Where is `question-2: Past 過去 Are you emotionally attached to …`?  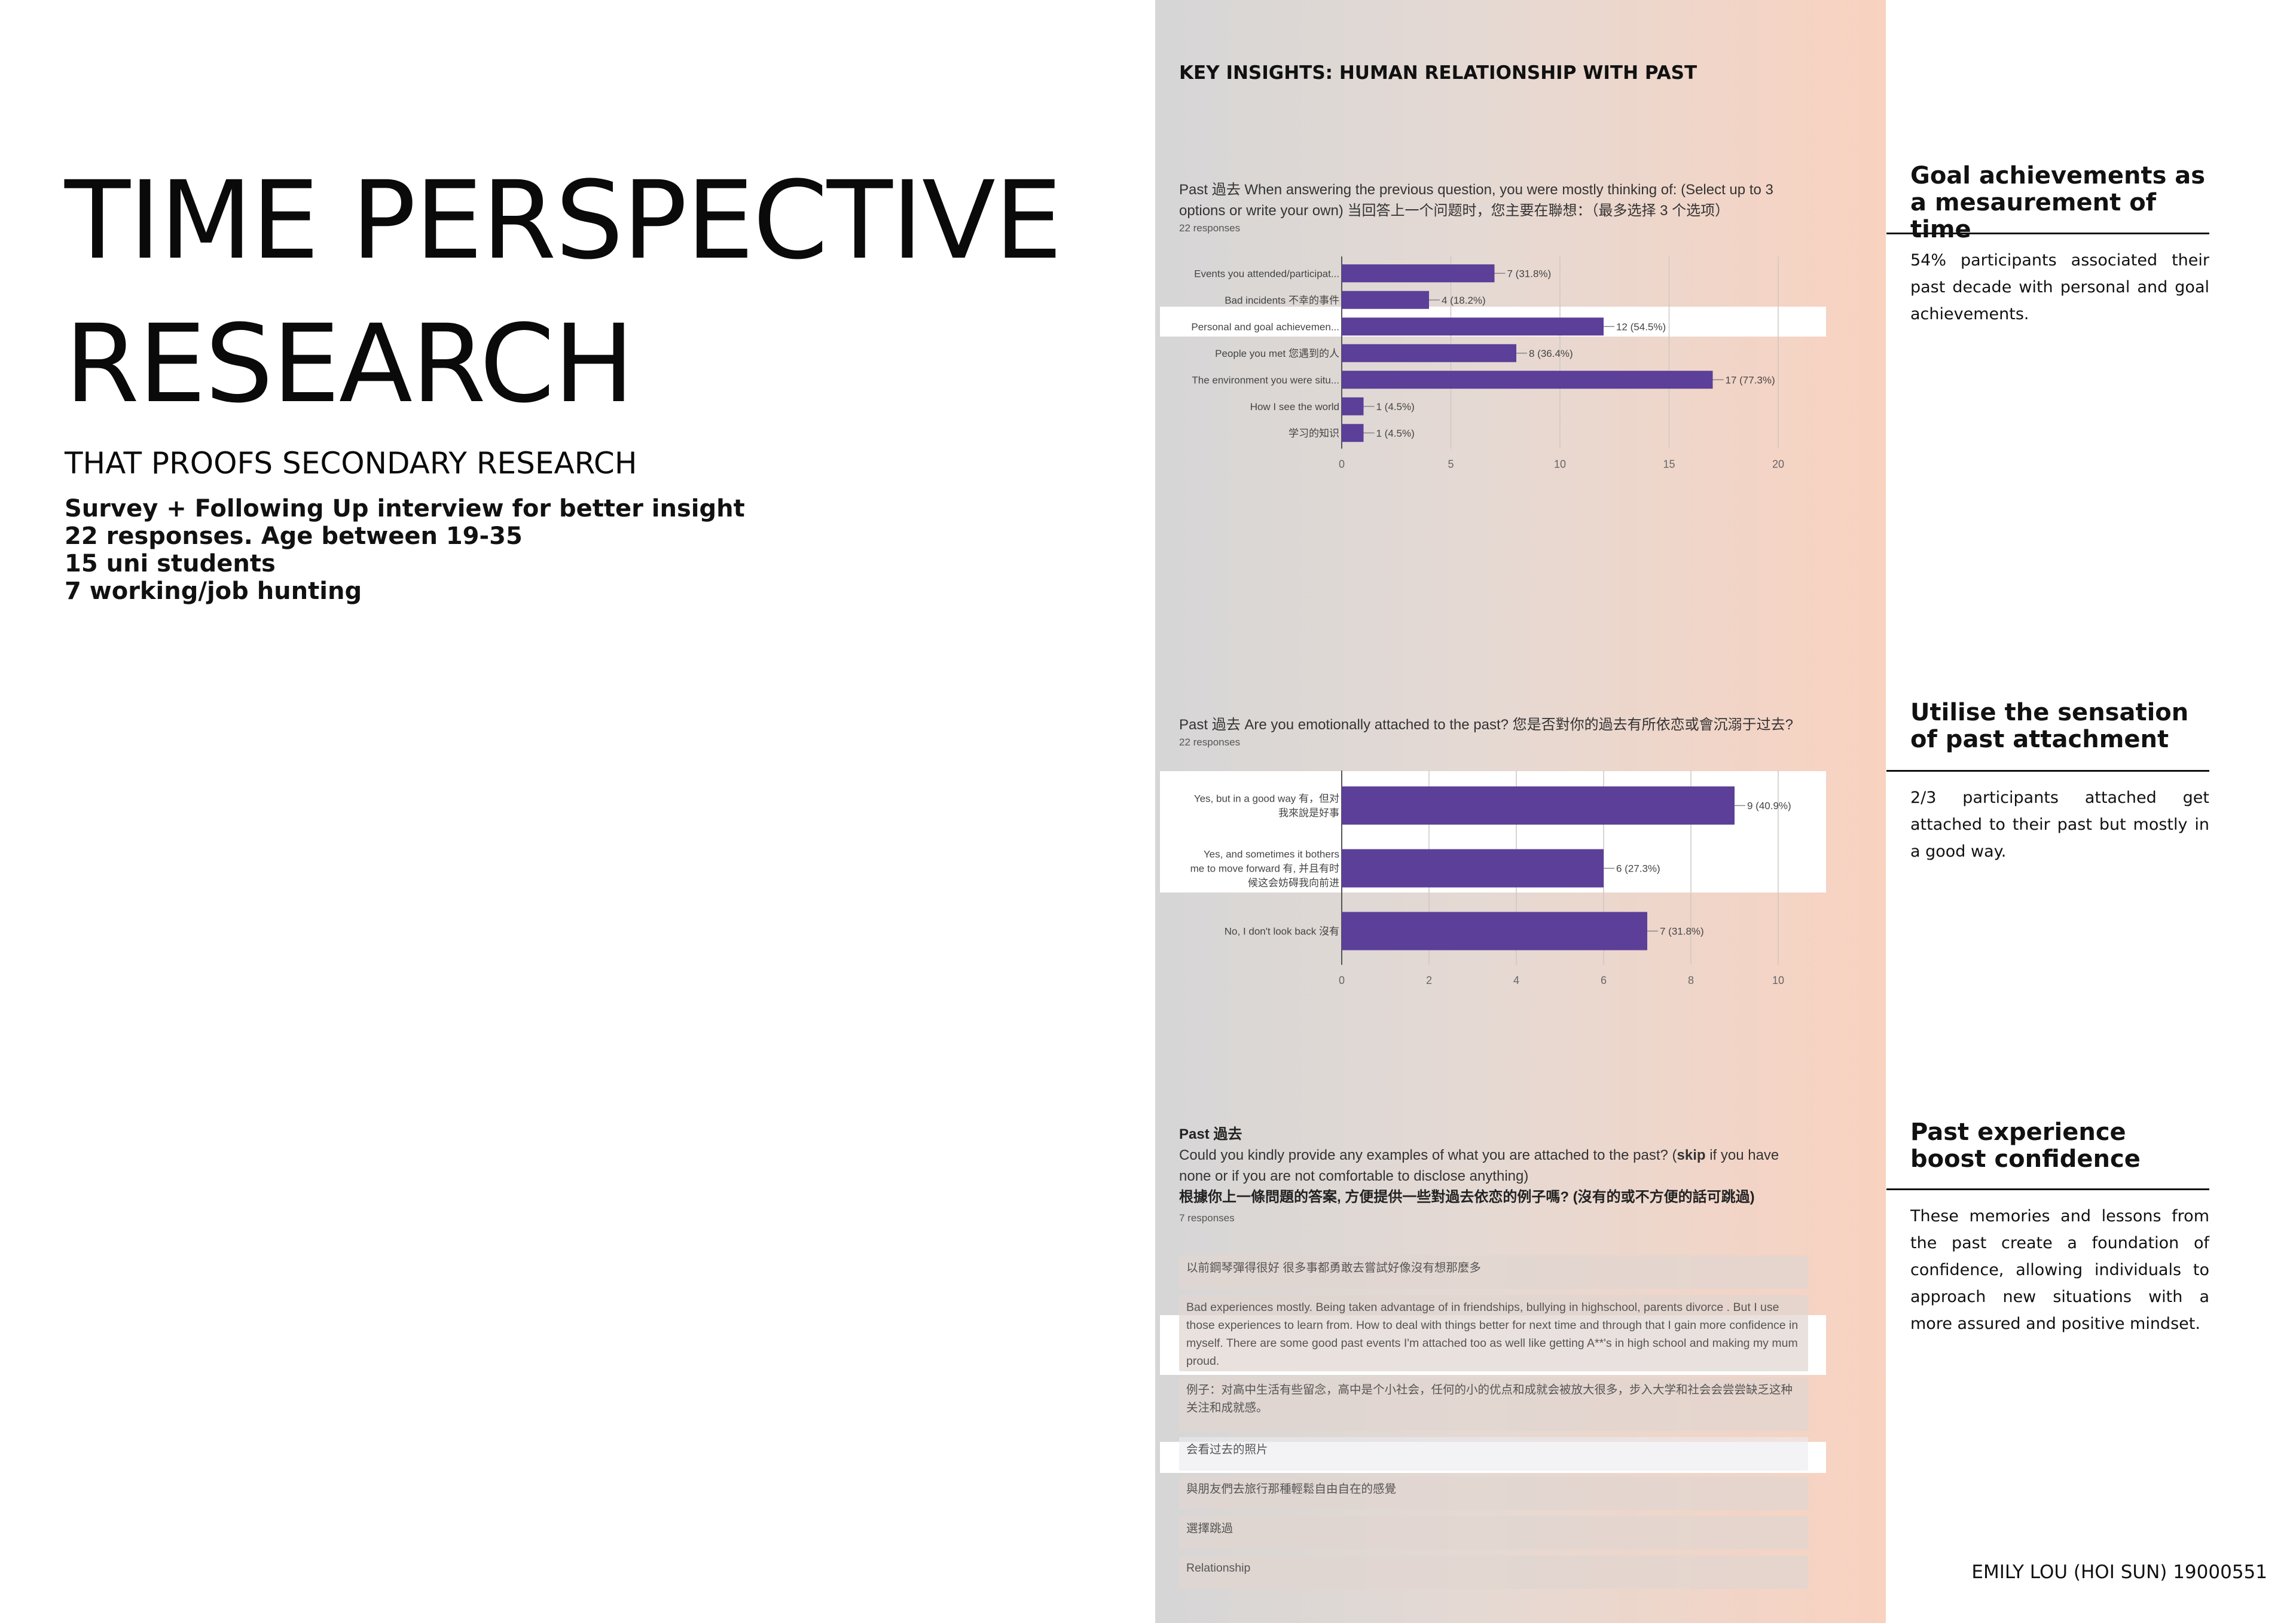 question-2: Past 過去 Are you emotionally attached to … is located at coordinates (1496, 732).